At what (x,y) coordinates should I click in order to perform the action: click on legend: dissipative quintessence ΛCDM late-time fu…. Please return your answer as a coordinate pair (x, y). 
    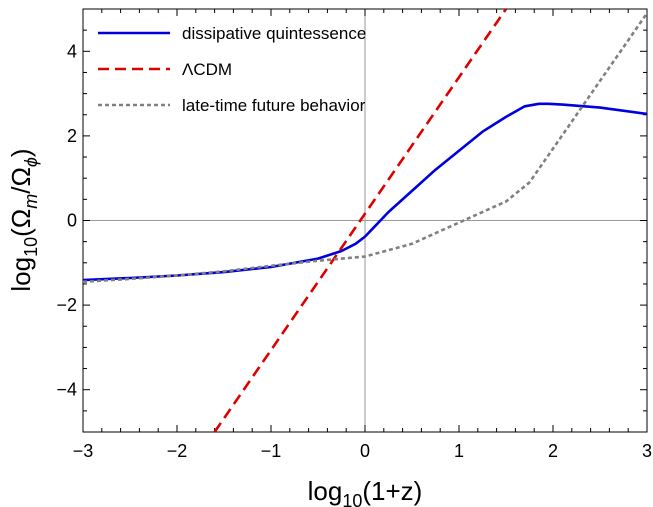
    Looking at the image, I should click on (232, 69).